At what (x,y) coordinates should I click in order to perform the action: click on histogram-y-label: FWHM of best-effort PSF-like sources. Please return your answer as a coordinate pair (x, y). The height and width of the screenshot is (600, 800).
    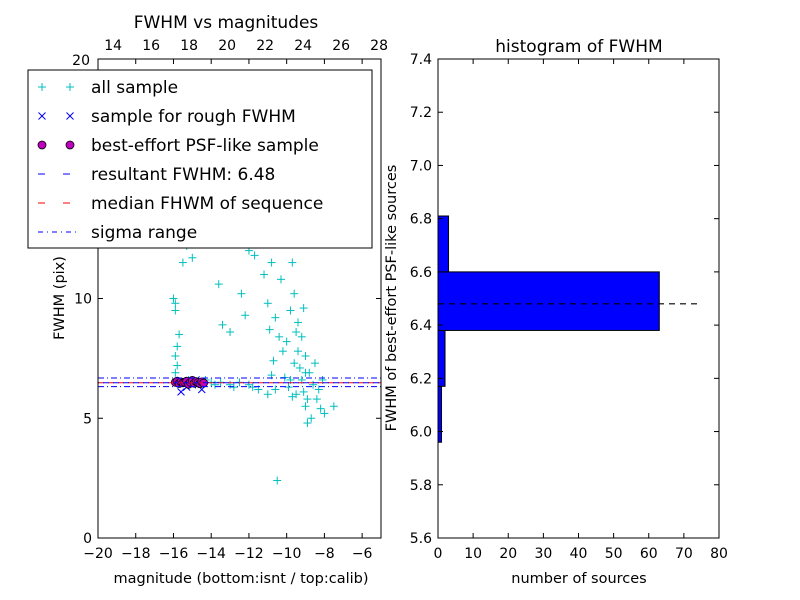
    Looking at the image, I should click on (392, 298).